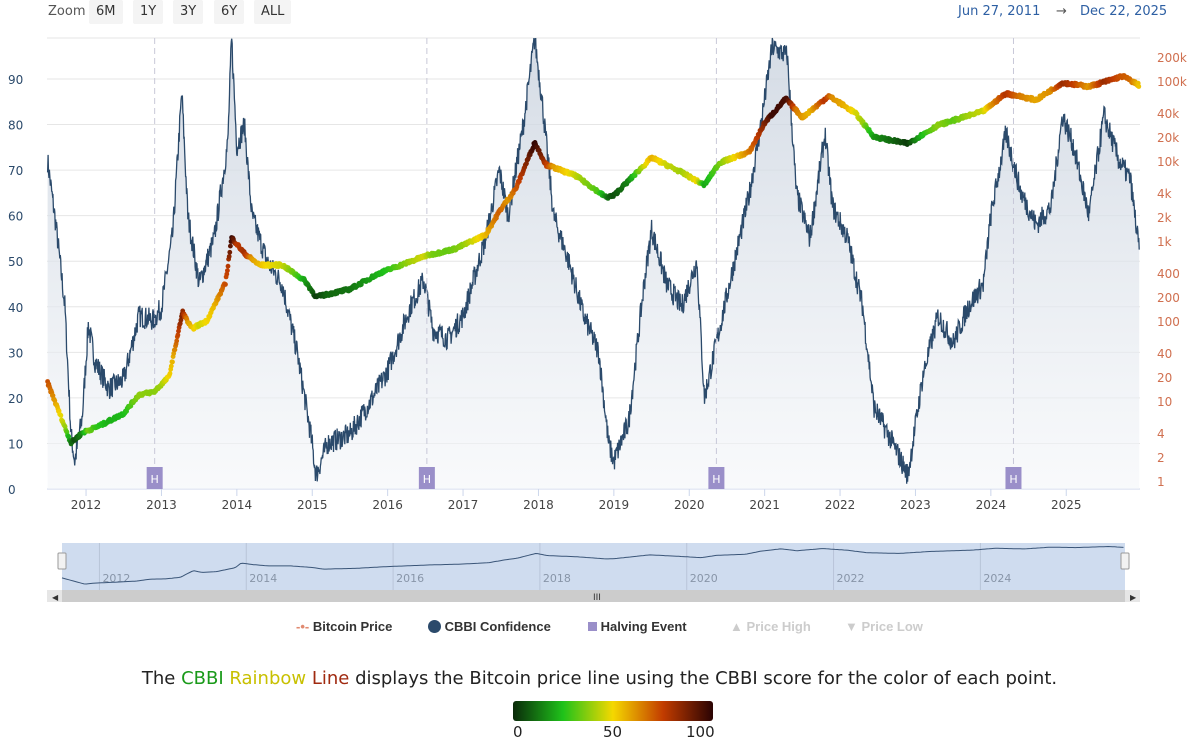 This screenshot has height=753, width=1199. I want to click on y-right-tick: 100, so click(1168, 322).